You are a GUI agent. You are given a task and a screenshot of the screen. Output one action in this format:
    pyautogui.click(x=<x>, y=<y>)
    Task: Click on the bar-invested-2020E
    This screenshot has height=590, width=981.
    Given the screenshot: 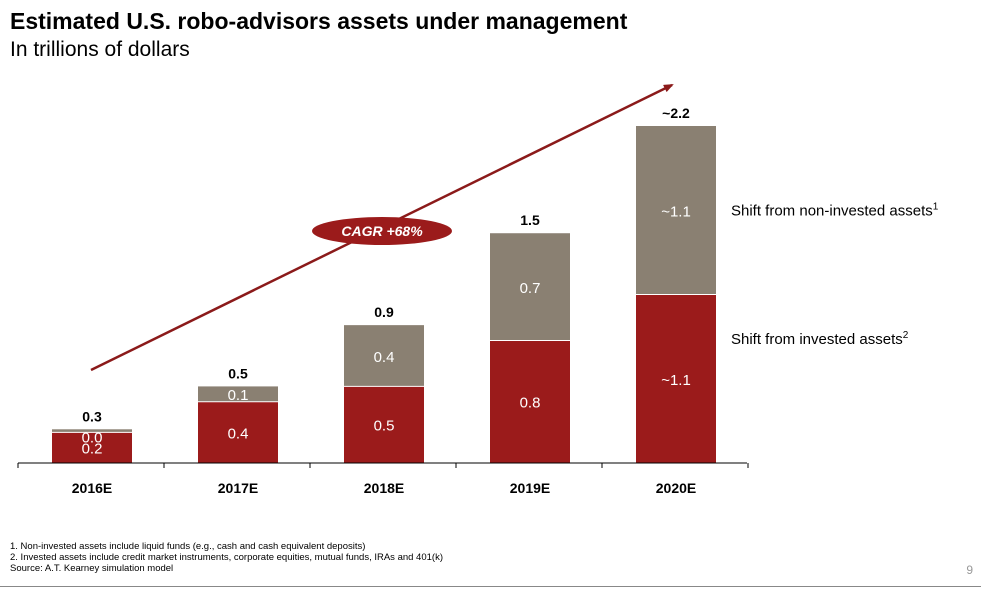 What is the action you would take?
    pyautogui.click(x=676, y=378)
    